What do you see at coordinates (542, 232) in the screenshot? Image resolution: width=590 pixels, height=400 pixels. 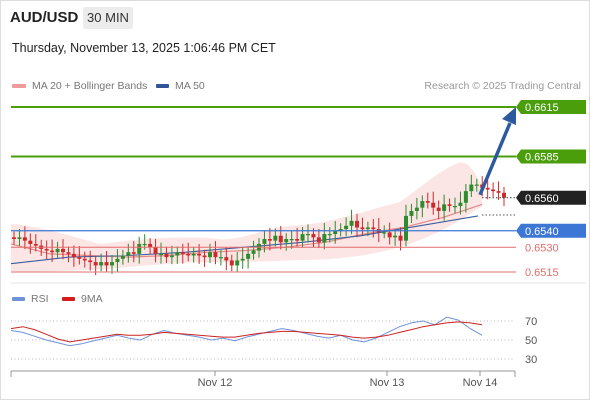 I see `level-label-pivot: 0.6540` at bounding box center [542, 232].